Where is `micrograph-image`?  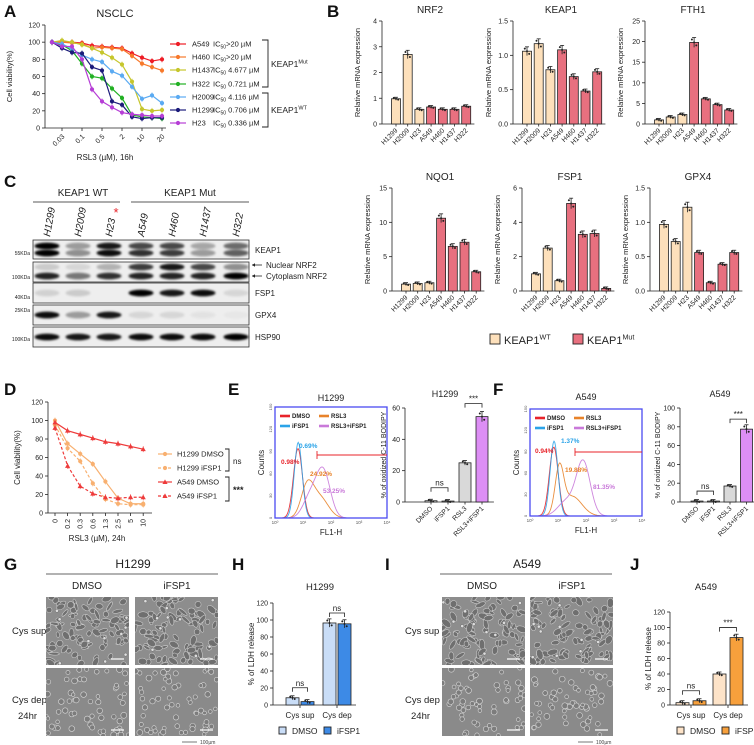
micrograph-image is located at coordinates (176, 631).